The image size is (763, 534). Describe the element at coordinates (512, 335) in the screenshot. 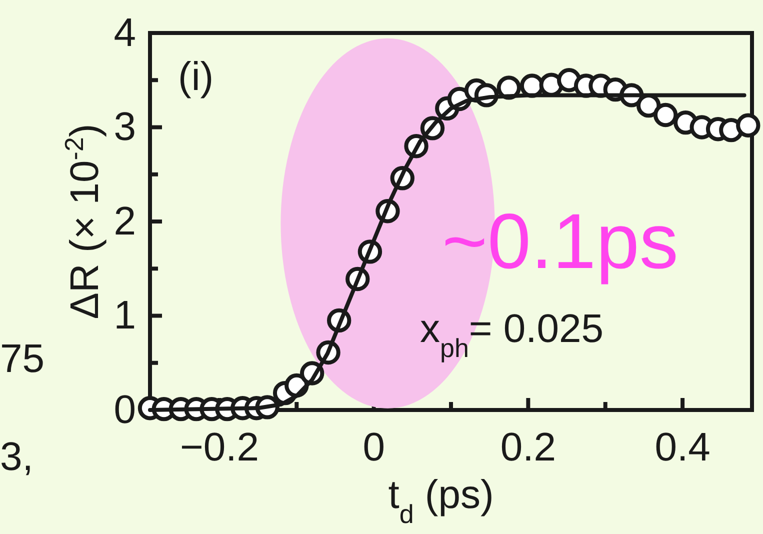

I see `annotation: x$_{ph}$= 0.025` at that location.